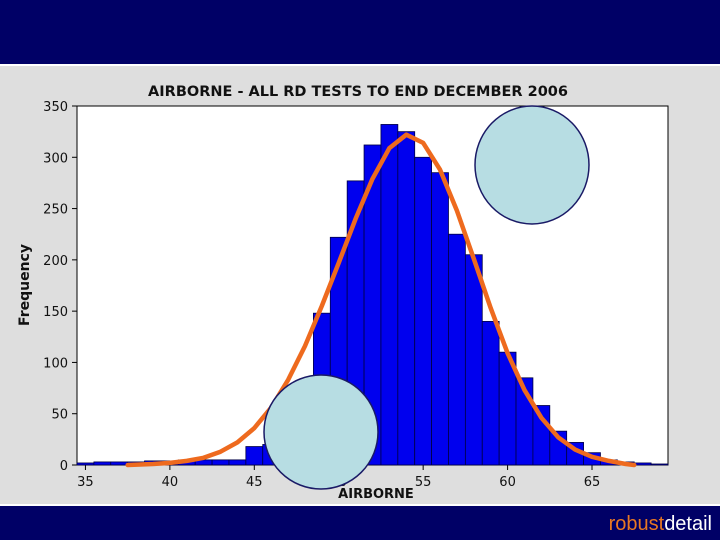  I want to click on y-axis: 0 50 100 150 200 250 300 350, so click(60, 287).